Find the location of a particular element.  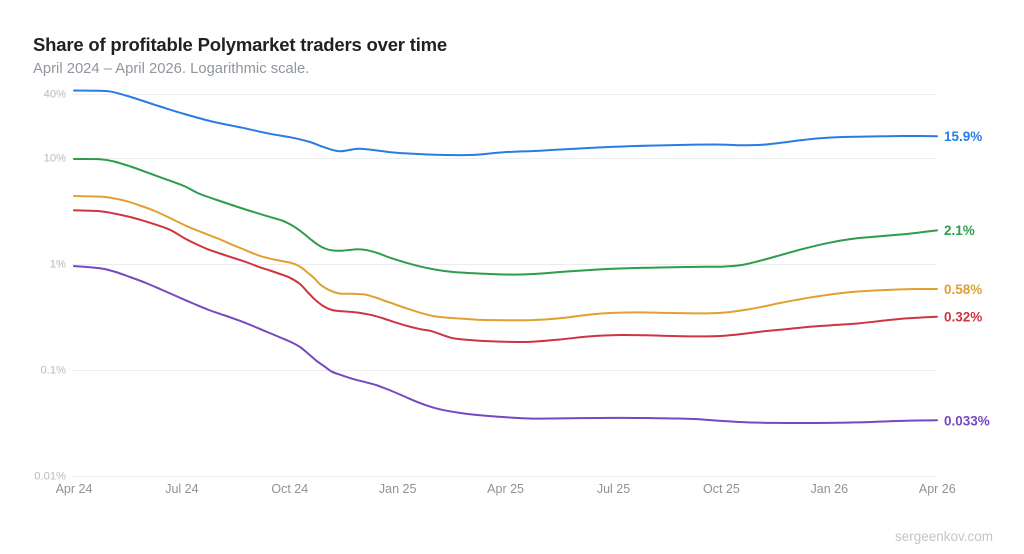

svg-text: Oct 25 is located at coordinates (721, 489).